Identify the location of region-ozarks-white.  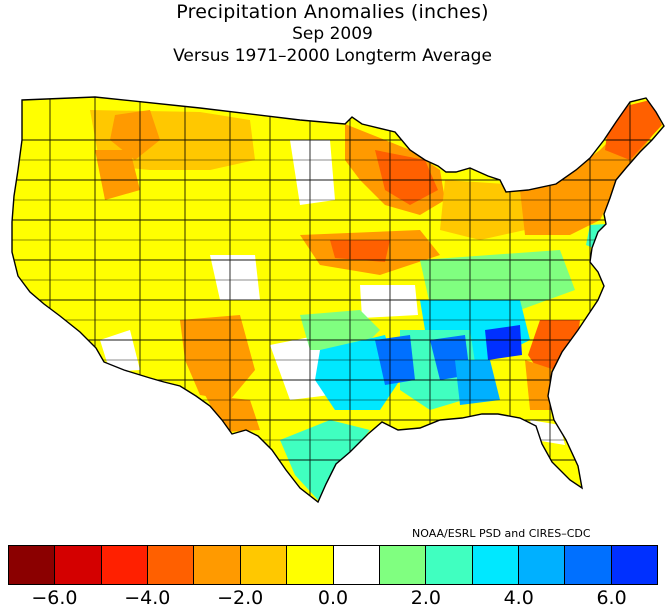
(389, 301).